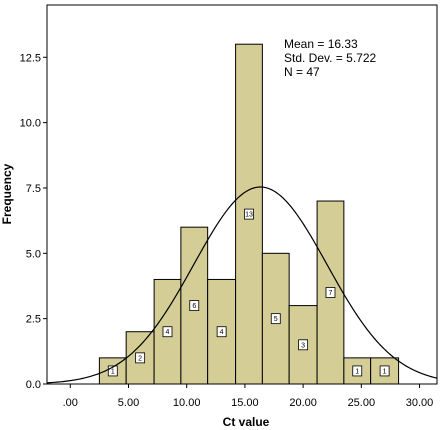 The image size is (440, 430). I want to click on x-axis-ticks: .00 5.00 10.00 15.00 20.00 25.00 30.00, so click(248, 396).